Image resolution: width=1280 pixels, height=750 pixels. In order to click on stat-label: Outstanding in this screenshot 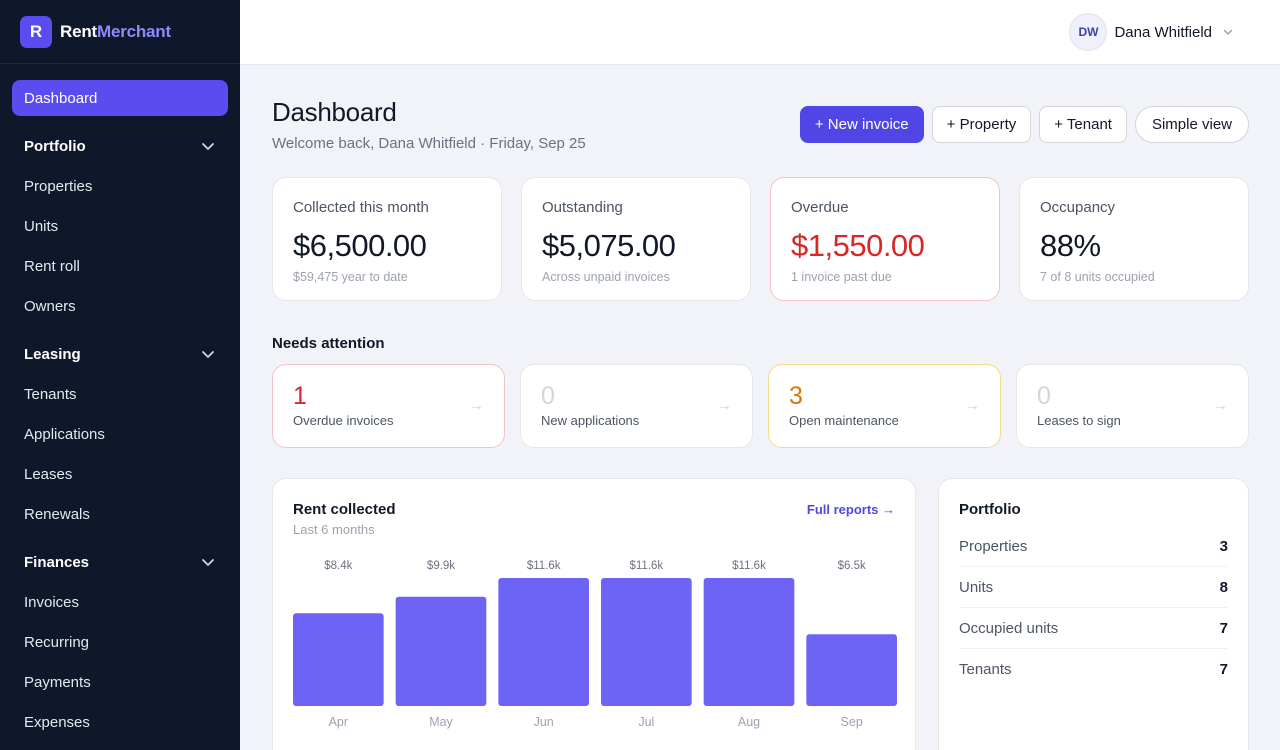, I will do `click(582, 207)`.